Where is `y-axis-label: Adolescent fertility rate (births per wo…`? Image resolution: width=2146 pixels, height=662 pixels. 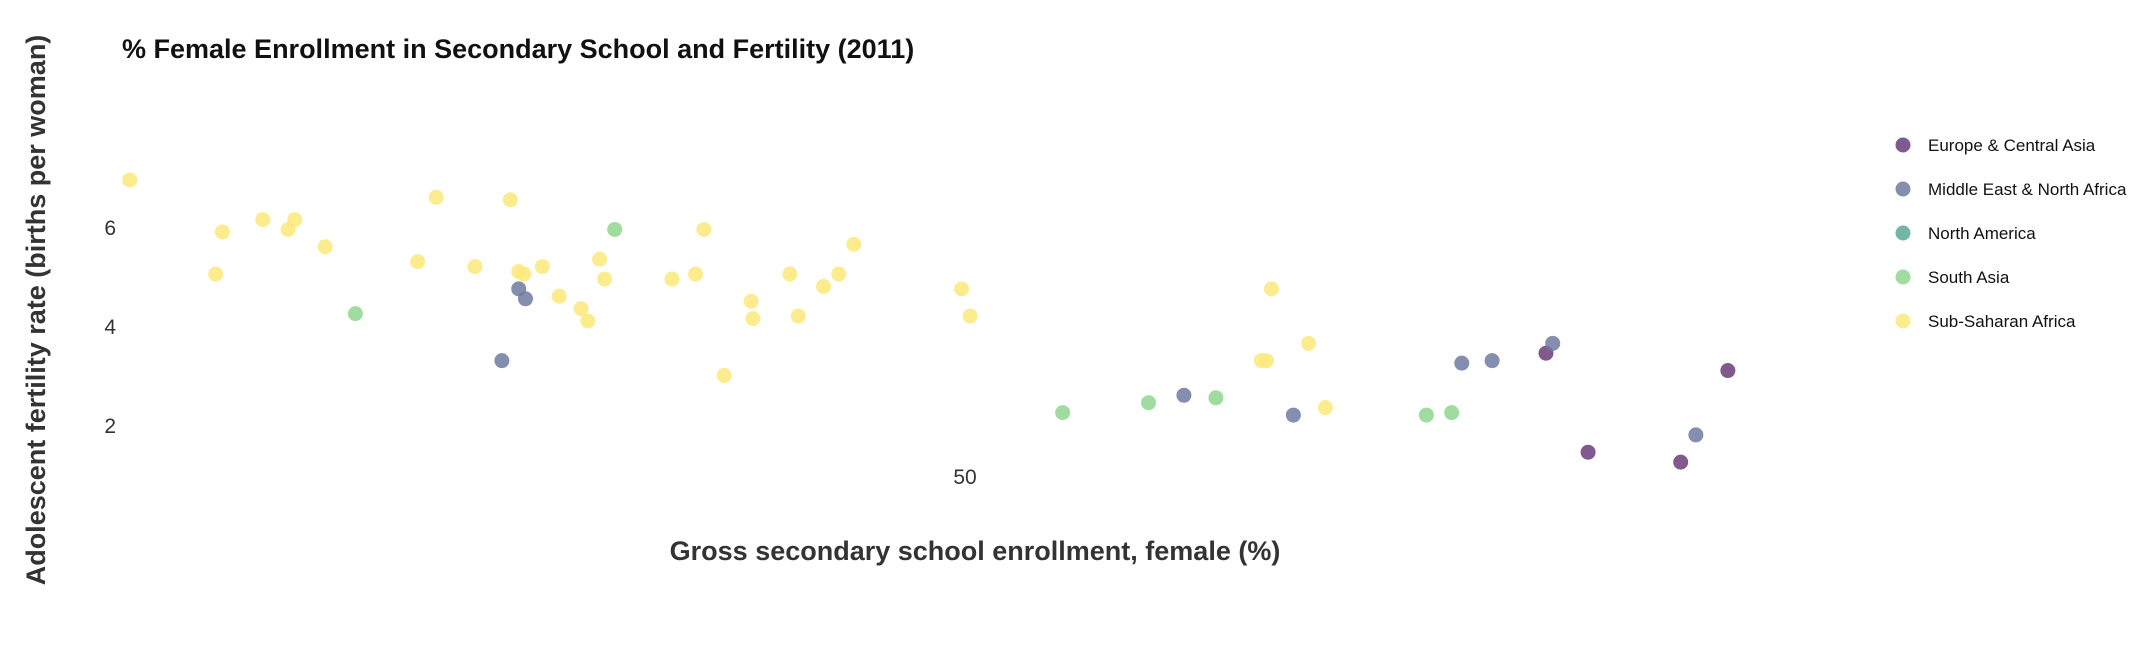 y-axis-label: Adolescent fertility rate (births per wo… is located at coordinates (36, 310).